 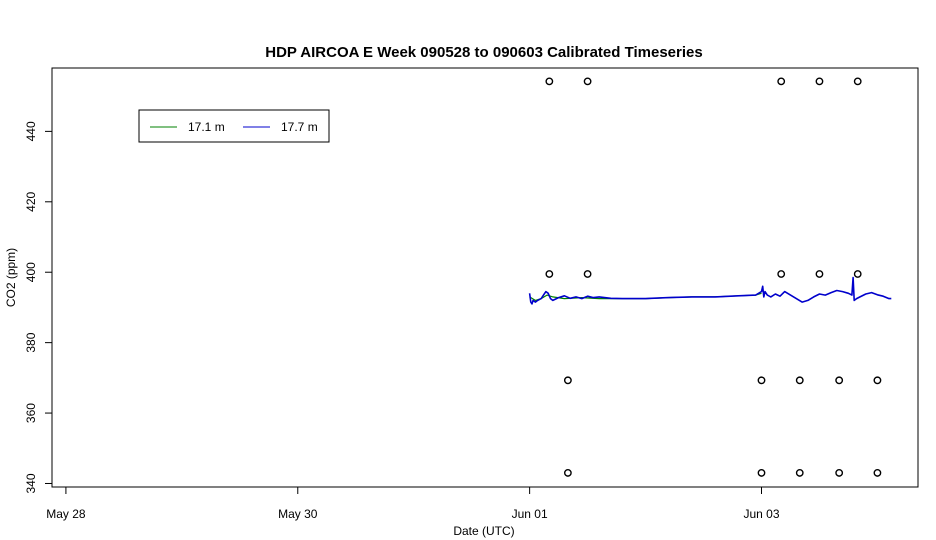 What do you see at coordinates (761, 514) in the screenshot?
I see `x-tick-label-3: Jun 03` at bounding box center [761, 514].